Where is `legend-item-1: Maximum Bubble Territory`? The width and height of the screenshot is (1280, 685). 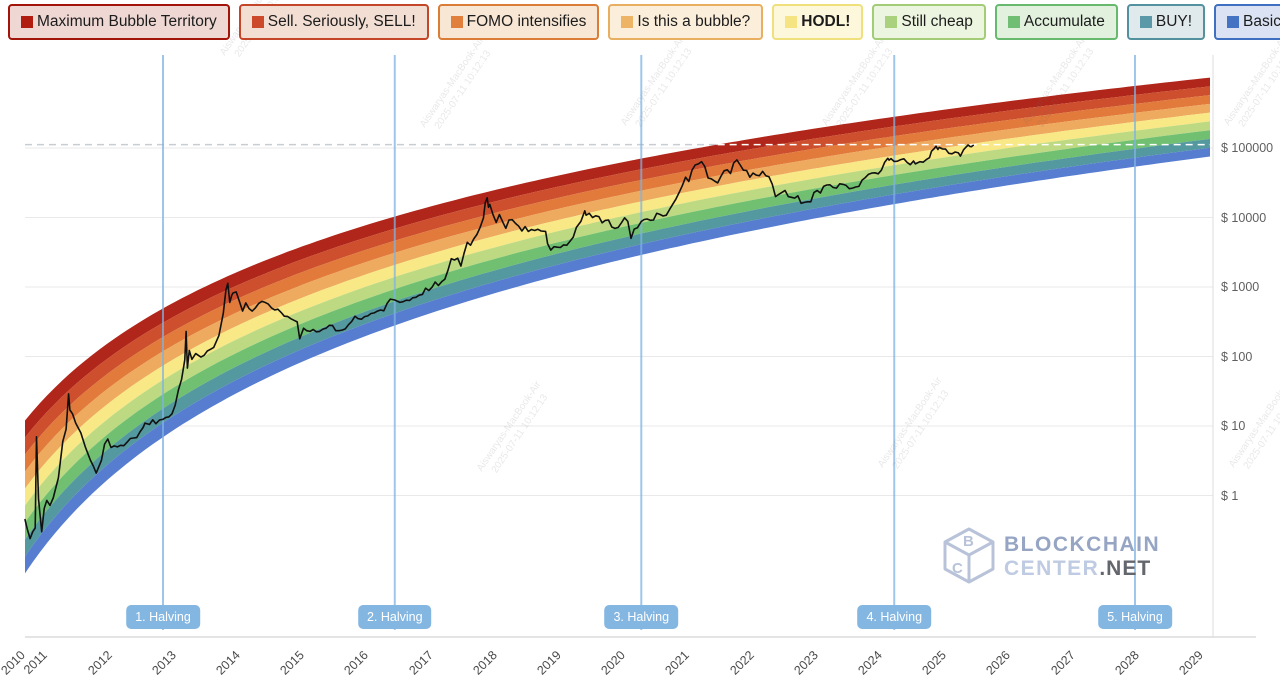 legend-item-1: Maximum Bubble Territory is located at coordinates (119, 22).